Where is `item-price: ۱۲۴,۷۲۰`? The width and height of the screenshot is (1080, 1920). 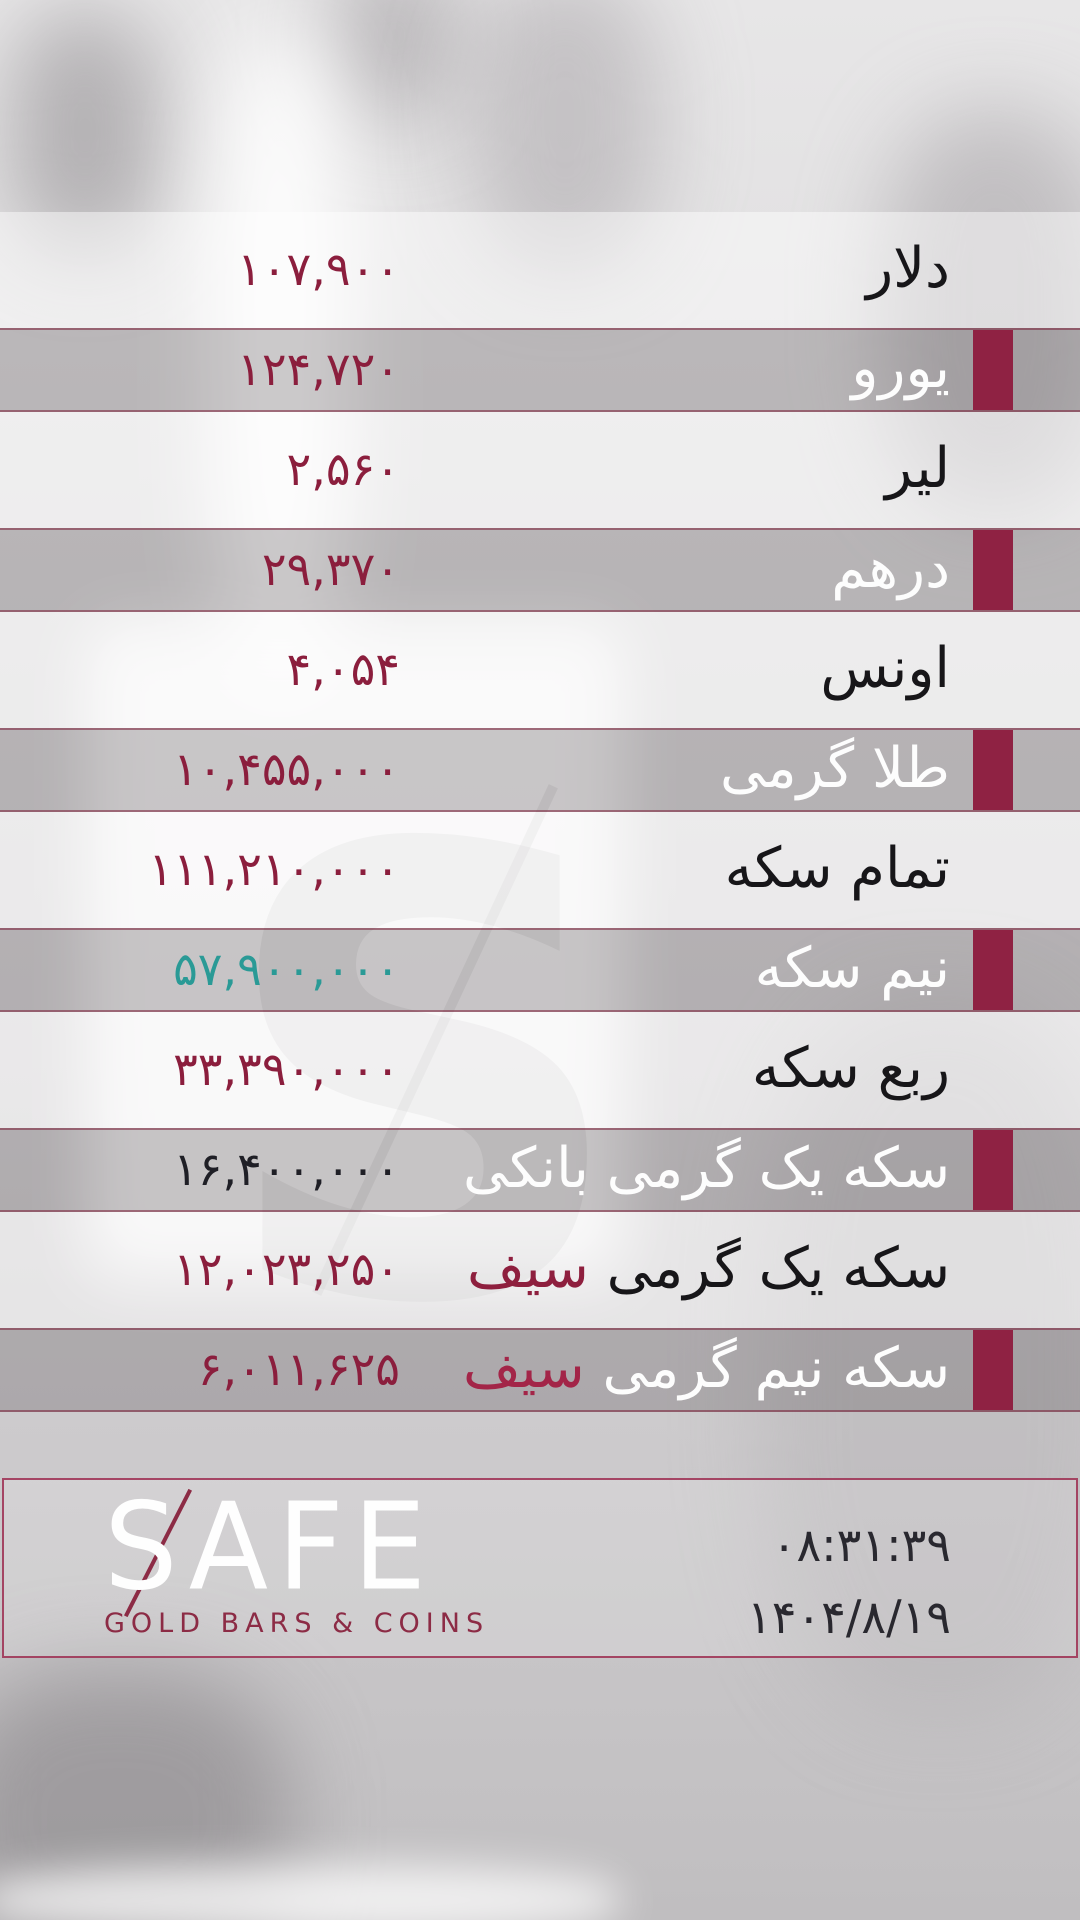
item-price: ۱۲۴,۷۲۰ is located at coordinates (318, 368).